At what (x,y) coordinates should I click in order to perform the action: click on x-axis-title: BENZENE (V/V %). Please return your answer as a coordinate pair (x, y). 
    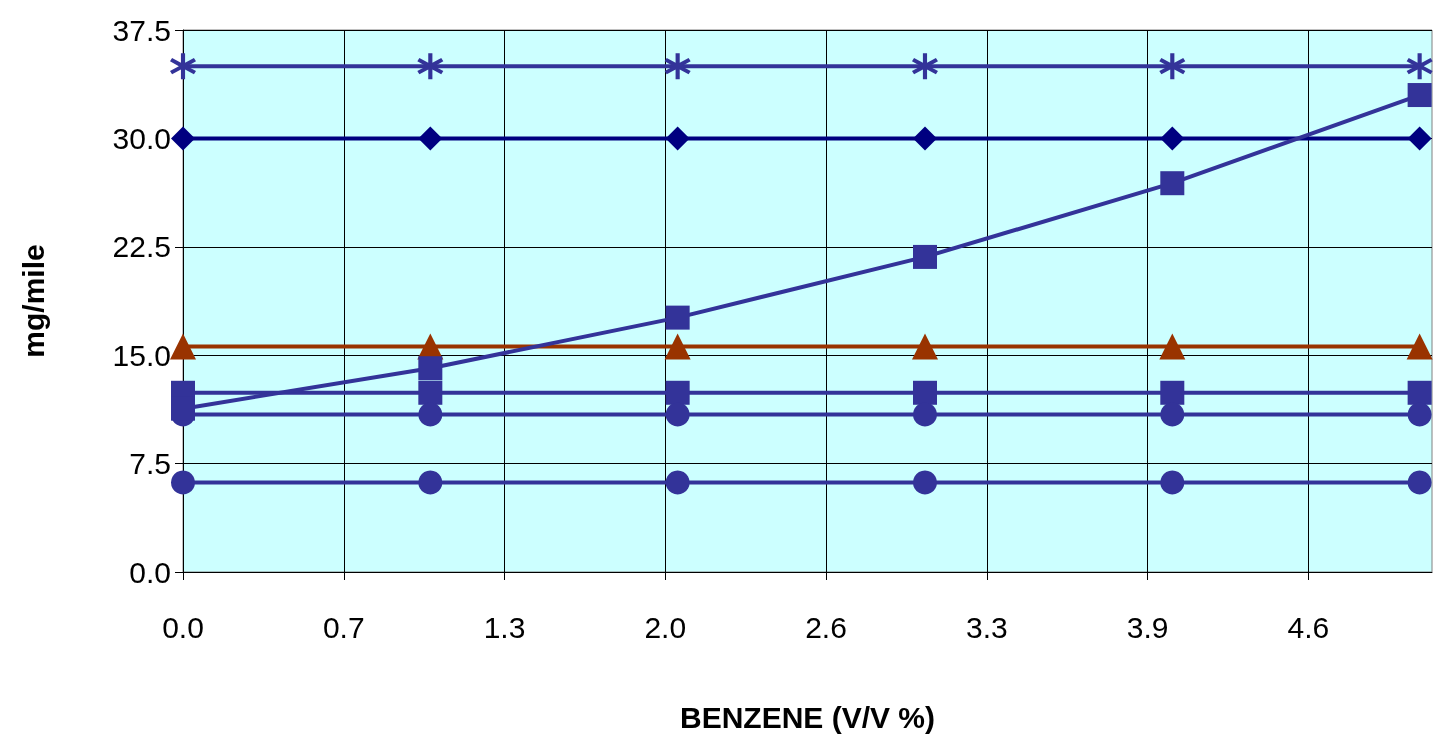
    Looking at the image, I should click on (807, 717).